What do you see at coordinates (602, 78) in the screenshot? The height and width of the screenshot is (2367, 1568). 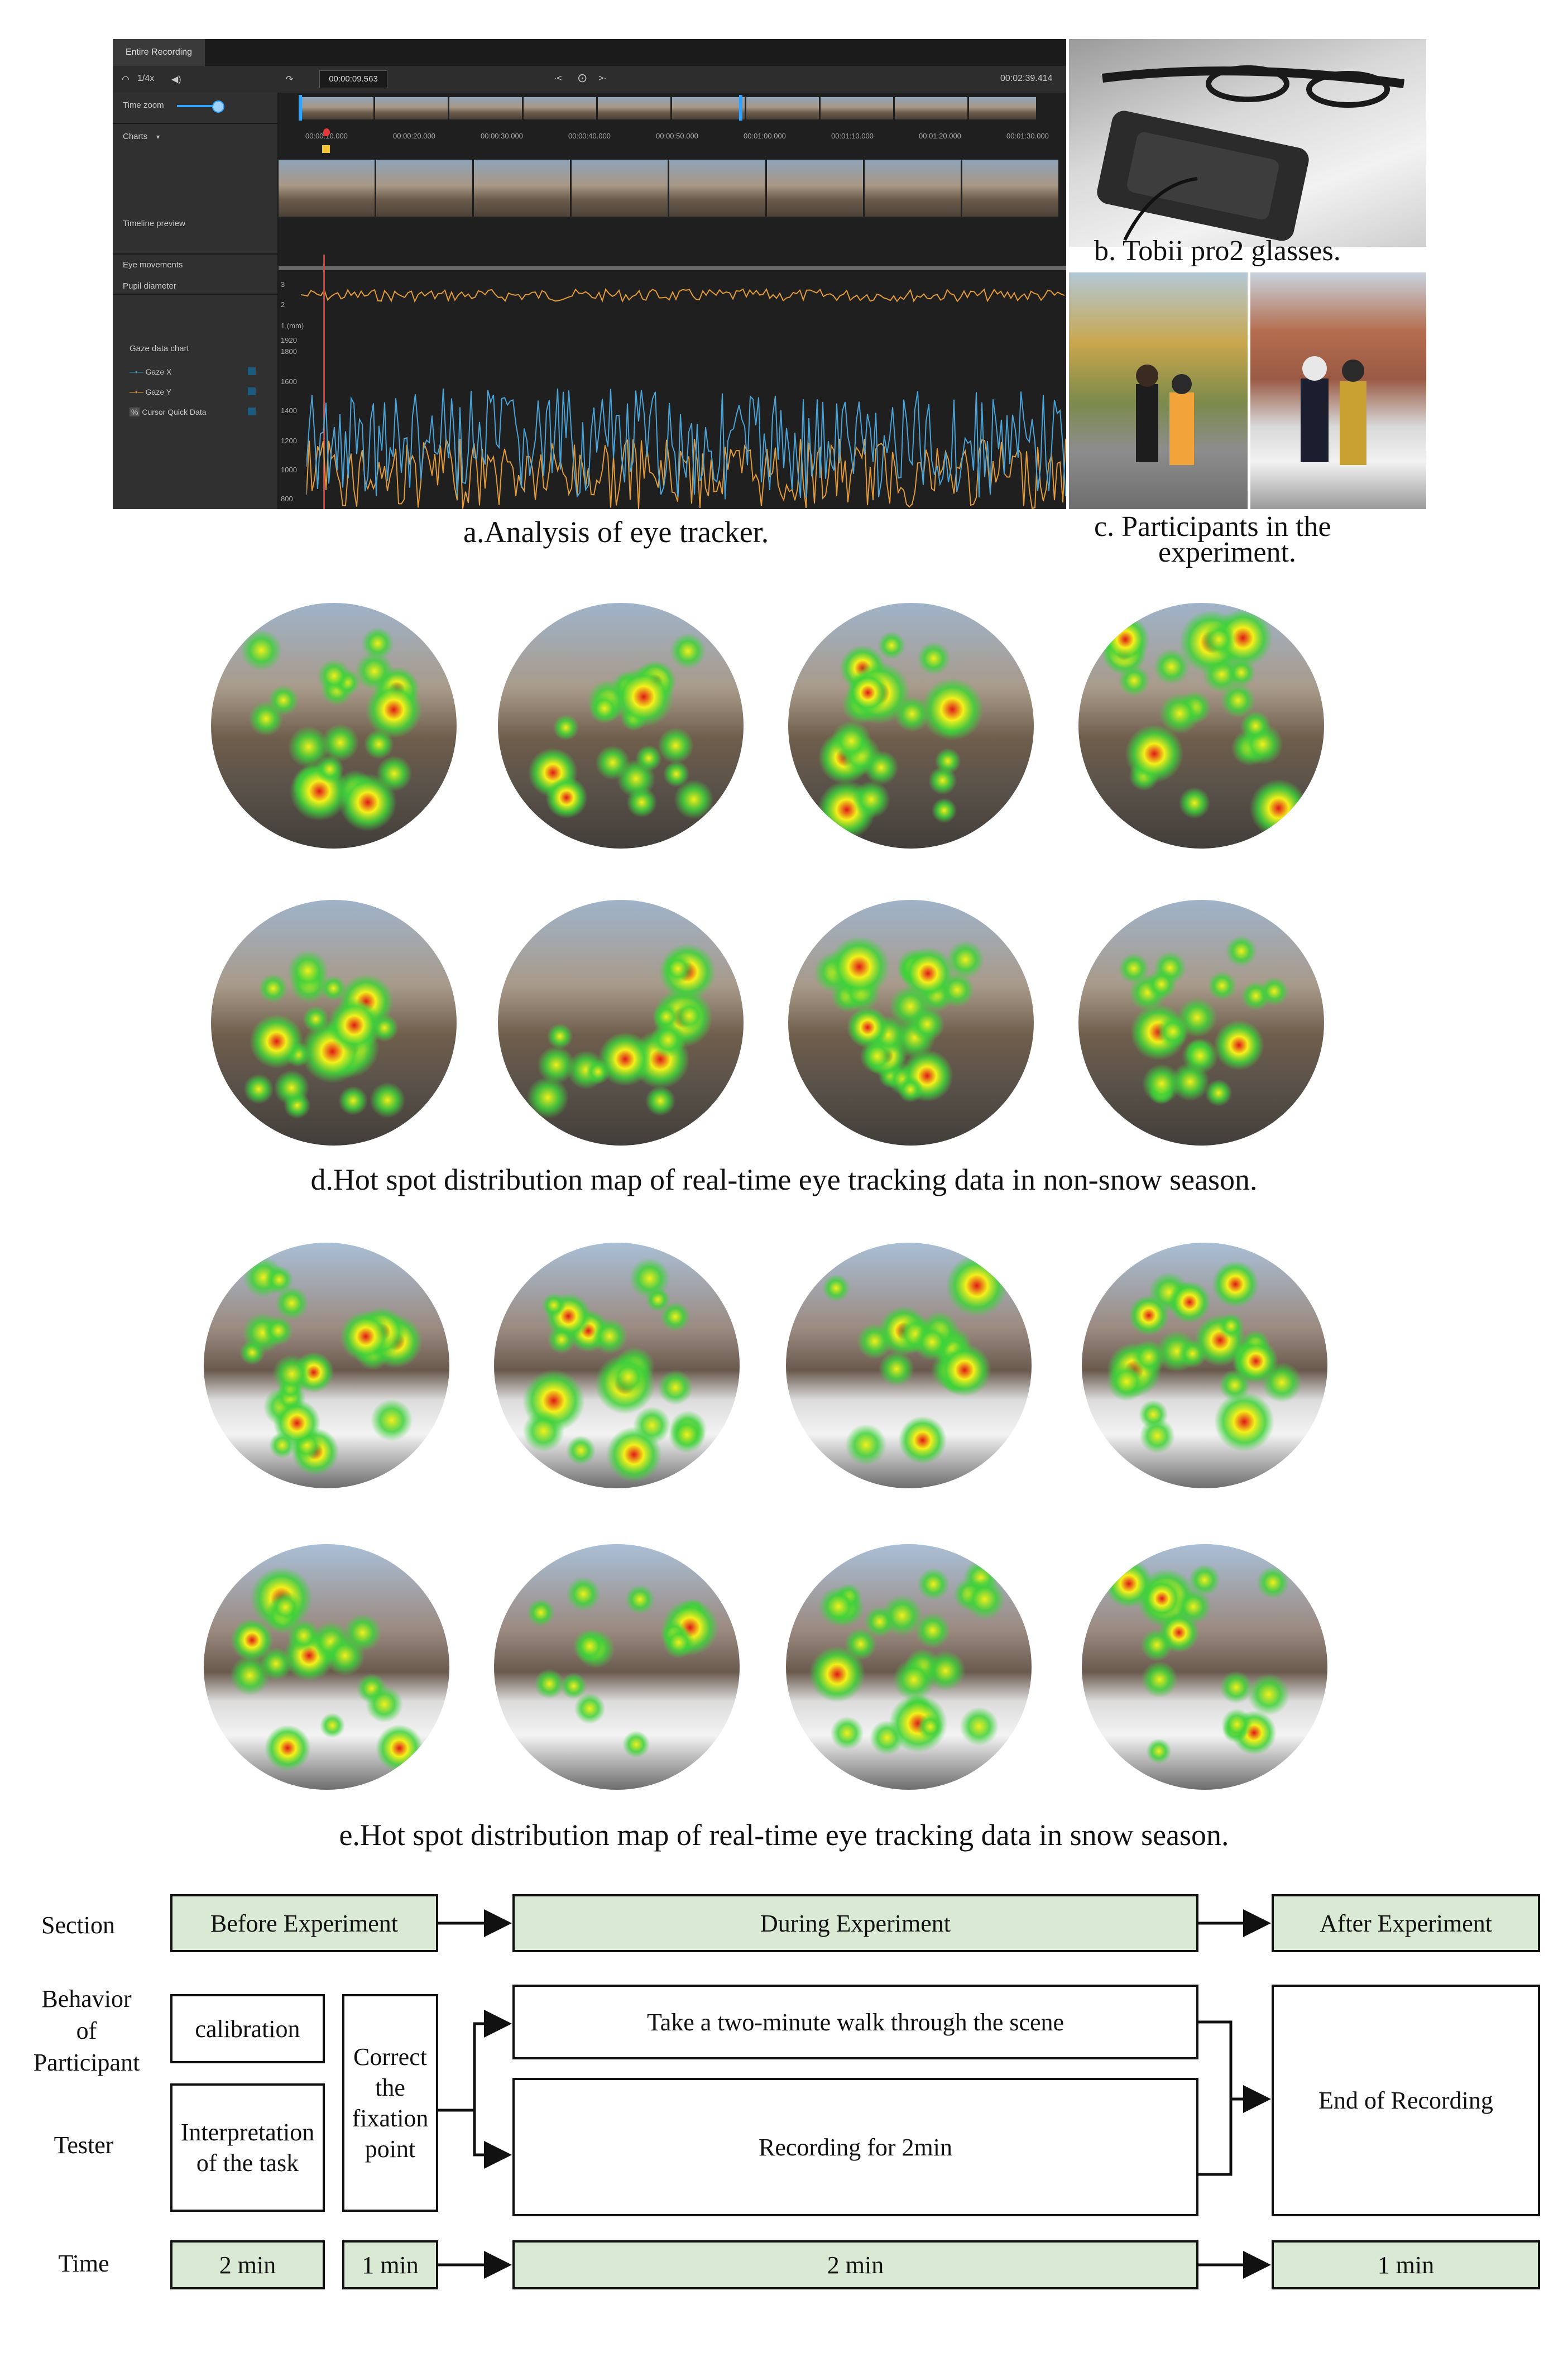 I see `next-icon: >·` at bounding box center [602, 78].